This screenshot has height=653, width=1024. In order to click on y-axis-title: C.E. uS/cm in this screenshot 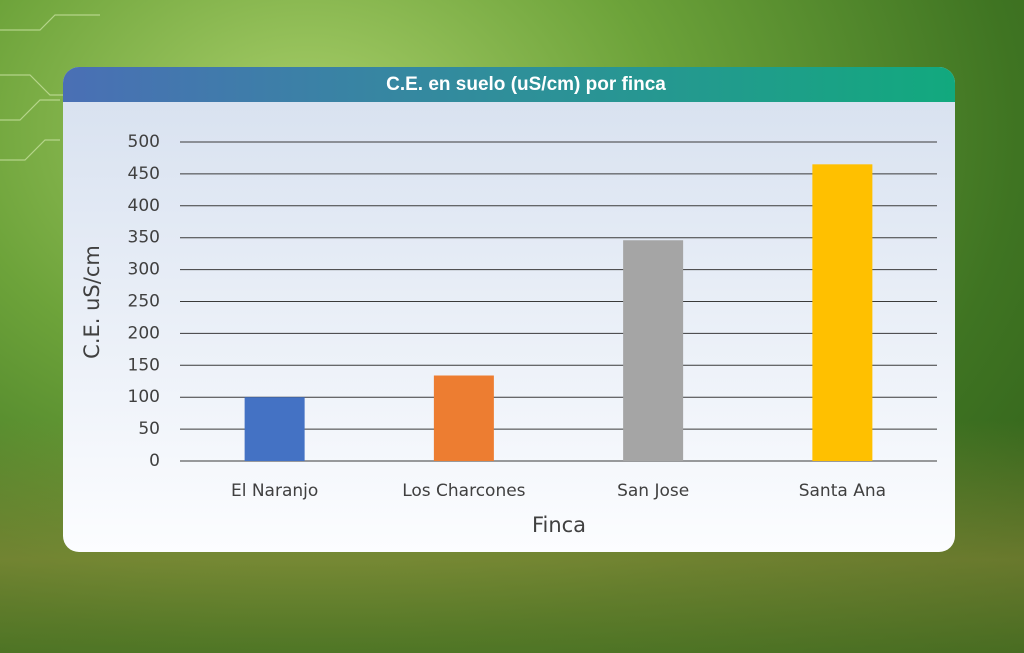, I will do `click(92, 302)`.